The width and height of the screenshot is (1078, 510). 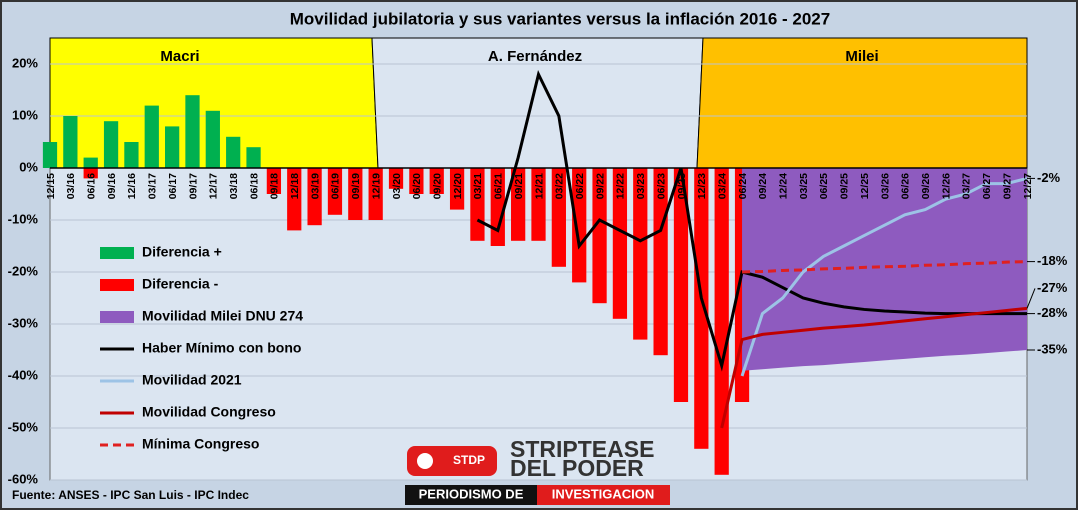 What do you see at coordinates (23, 478) in the screenshot?
I see `y-tick-label: -60%` at bounding box center [23, 478].